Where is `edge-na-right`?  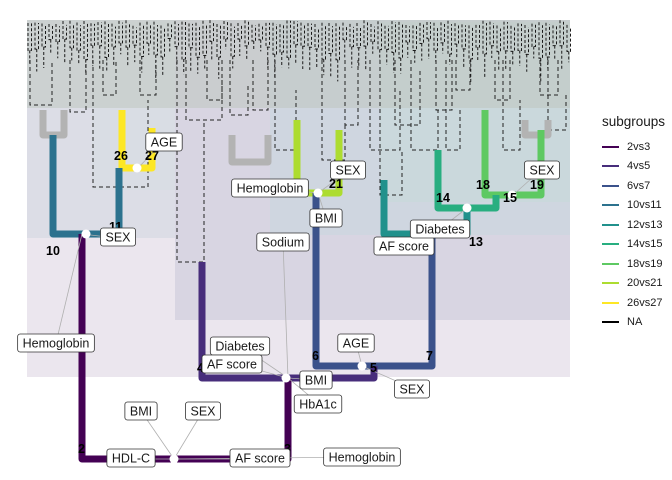 edge-na-right is located at coordinates (536, 129).